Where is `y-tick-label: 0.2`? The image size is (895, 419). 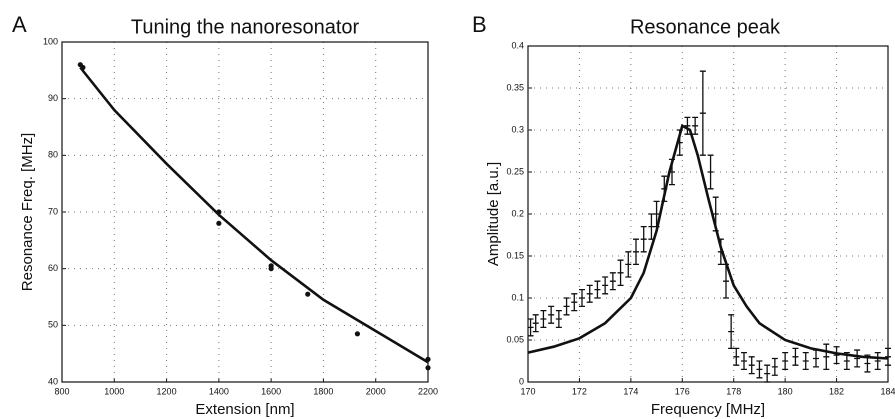 y-tick-label: 0.2 is located at coordinates (517, 213).